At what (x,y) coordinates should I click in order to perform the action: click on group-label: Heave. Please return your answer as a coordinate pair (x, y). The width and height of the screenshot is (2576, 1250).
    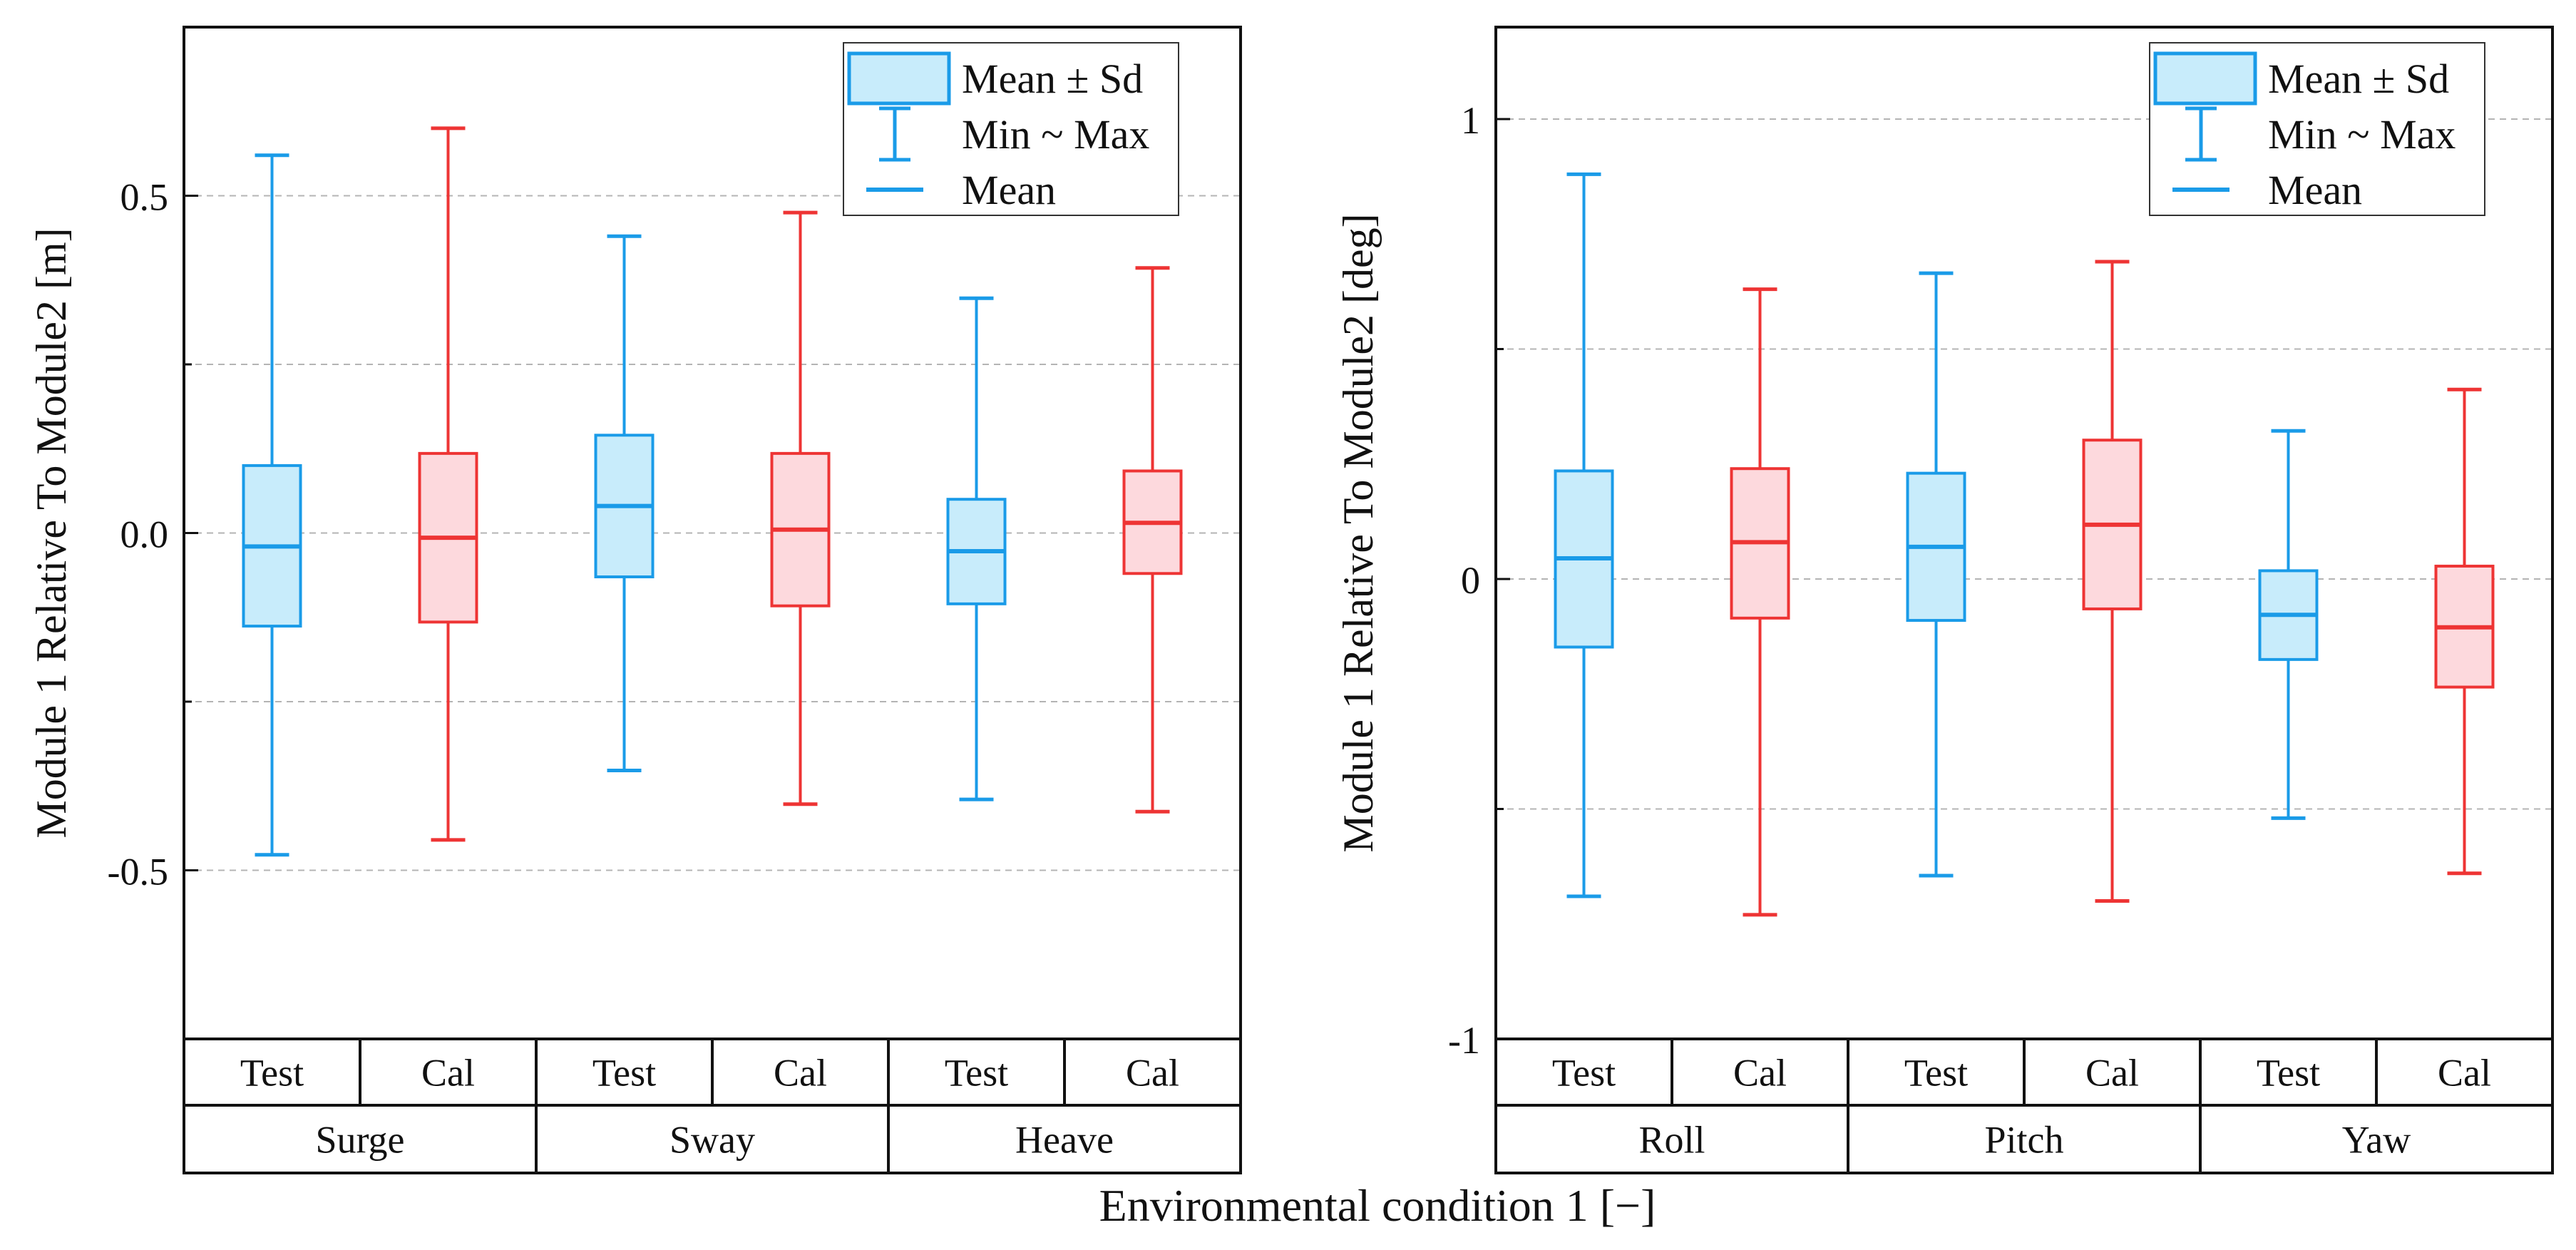
    Looking at the image, I should click on (1064, 1140).